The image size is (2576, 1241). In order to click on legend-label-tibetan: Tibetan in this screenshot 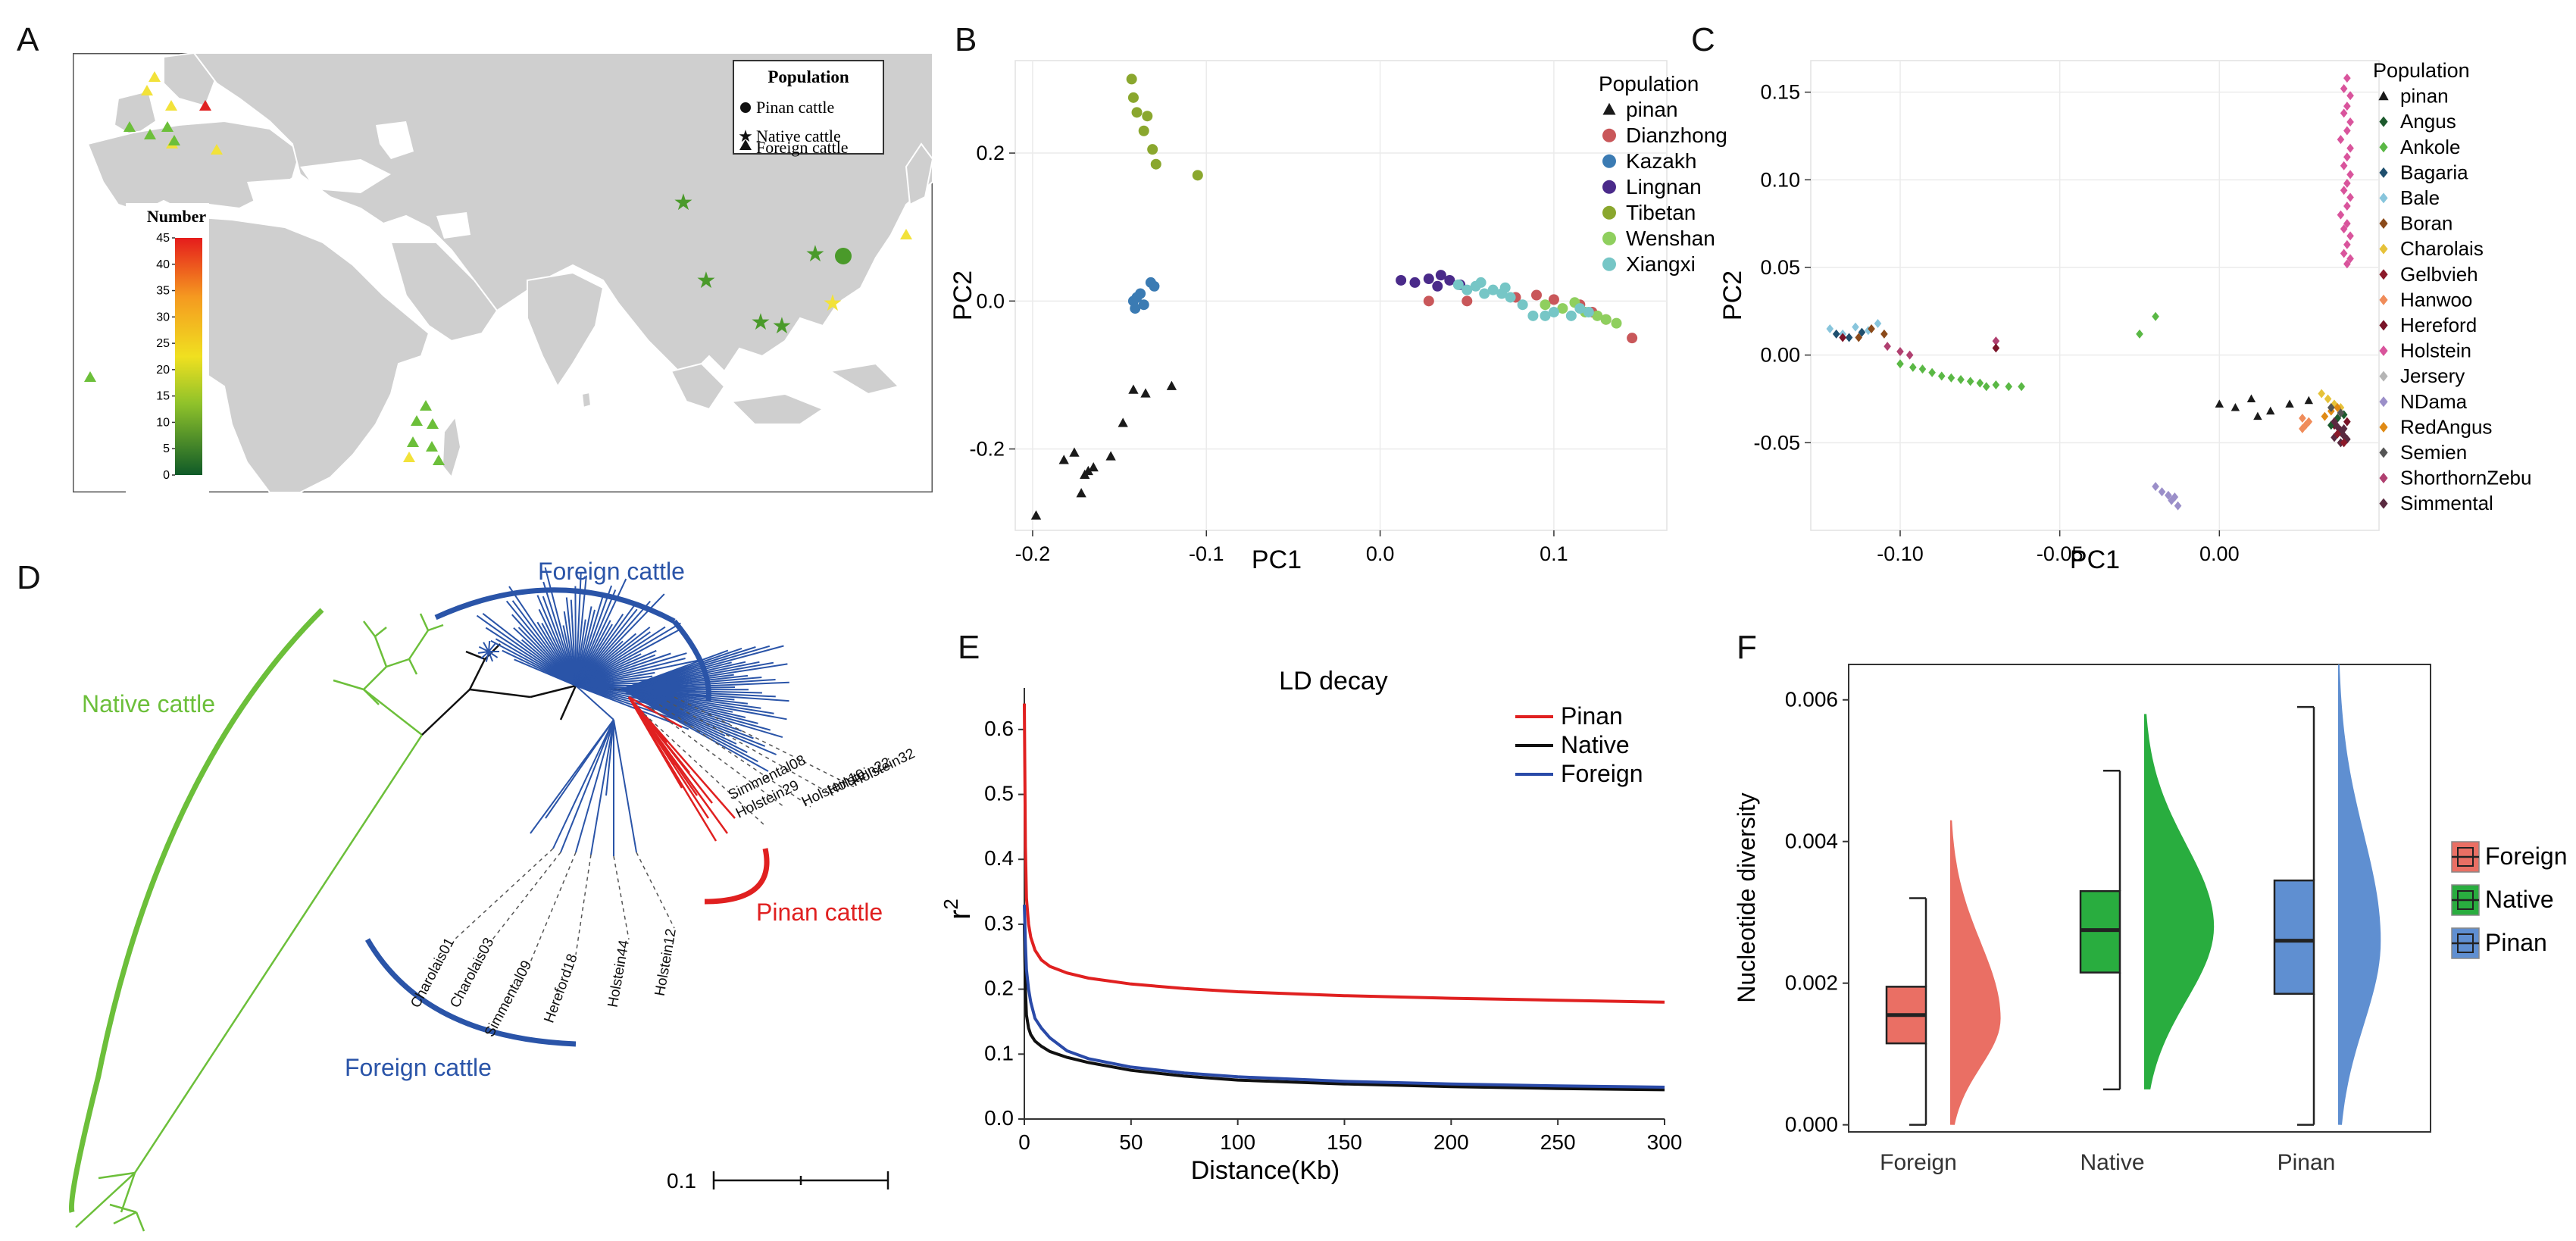, I will do `click(1661, 212)`.